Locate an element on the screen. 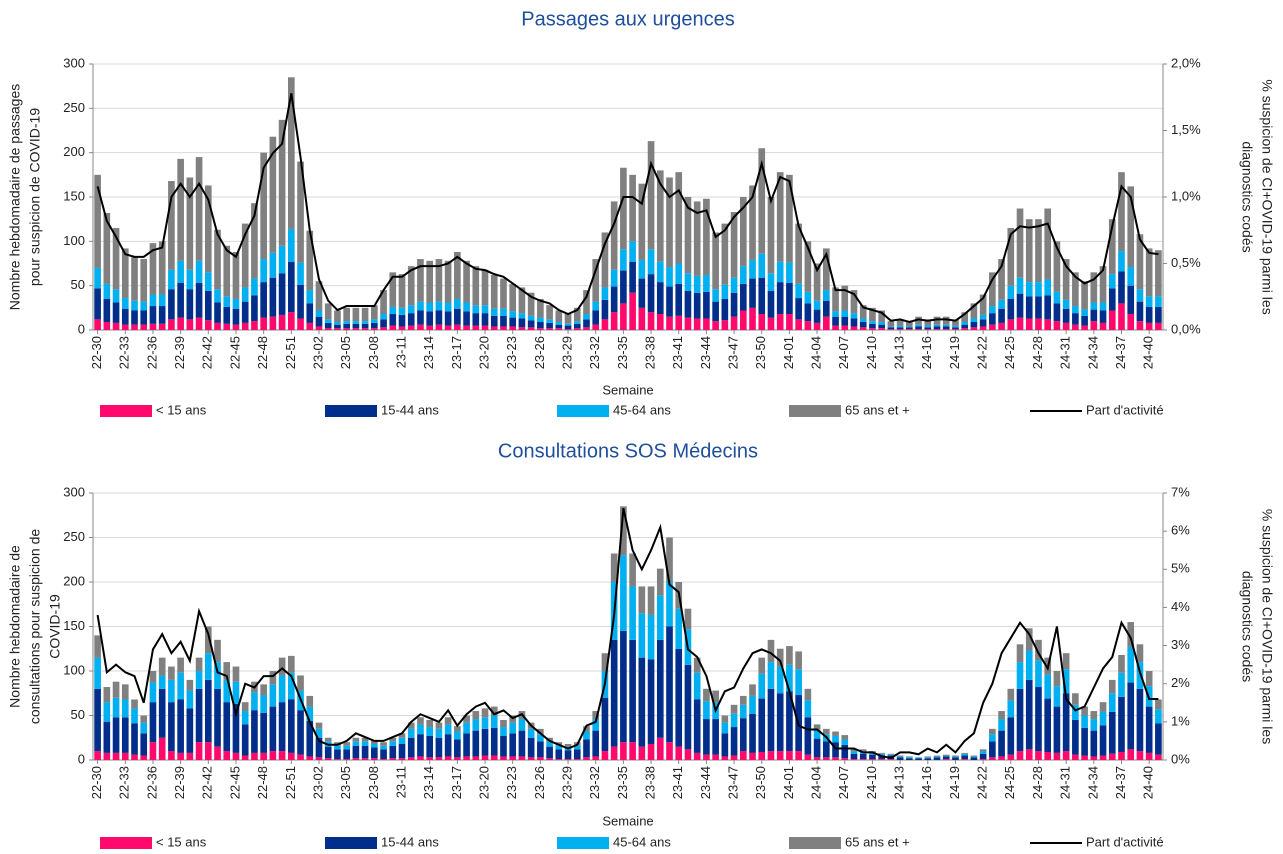 This screenshot has height=854, width=1283. x-tick-label: 23-35 is located at coordinates (622, 782).